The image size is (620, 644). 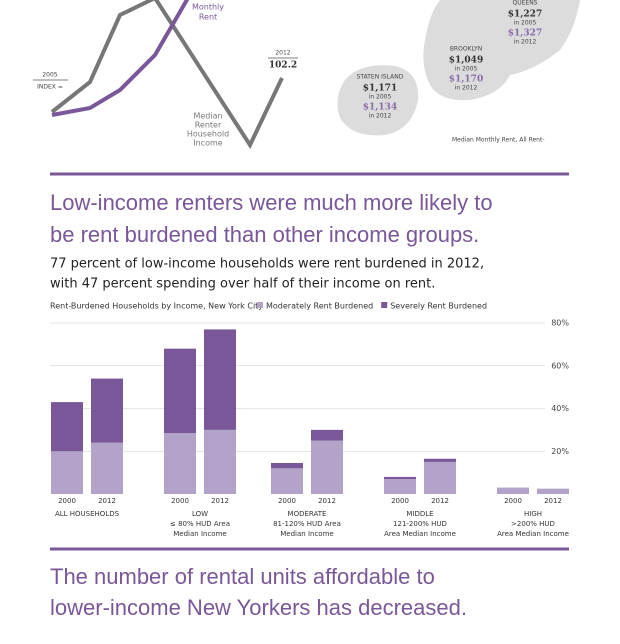 What do you see at coordinates (560, 451) in the screenshot?
I see `y-tick-label: 20%` at bounding box center [560, 451].